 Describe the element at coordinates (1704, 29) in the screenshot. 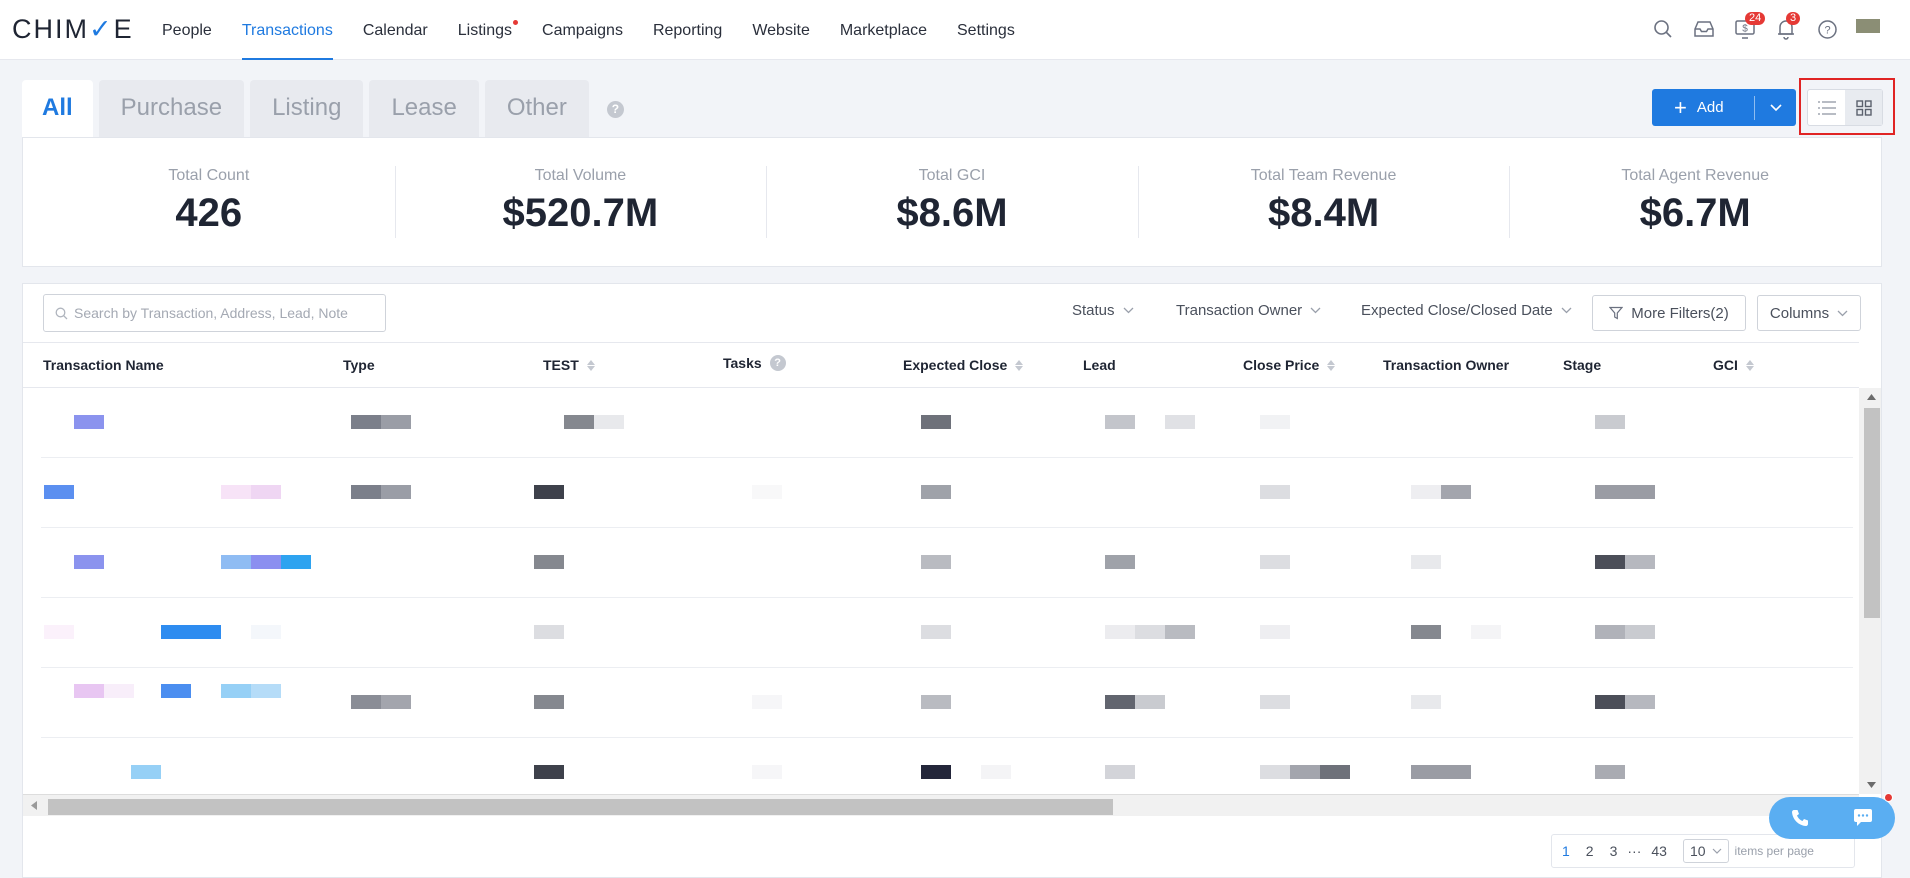

I see `inbox-icon` at that location.